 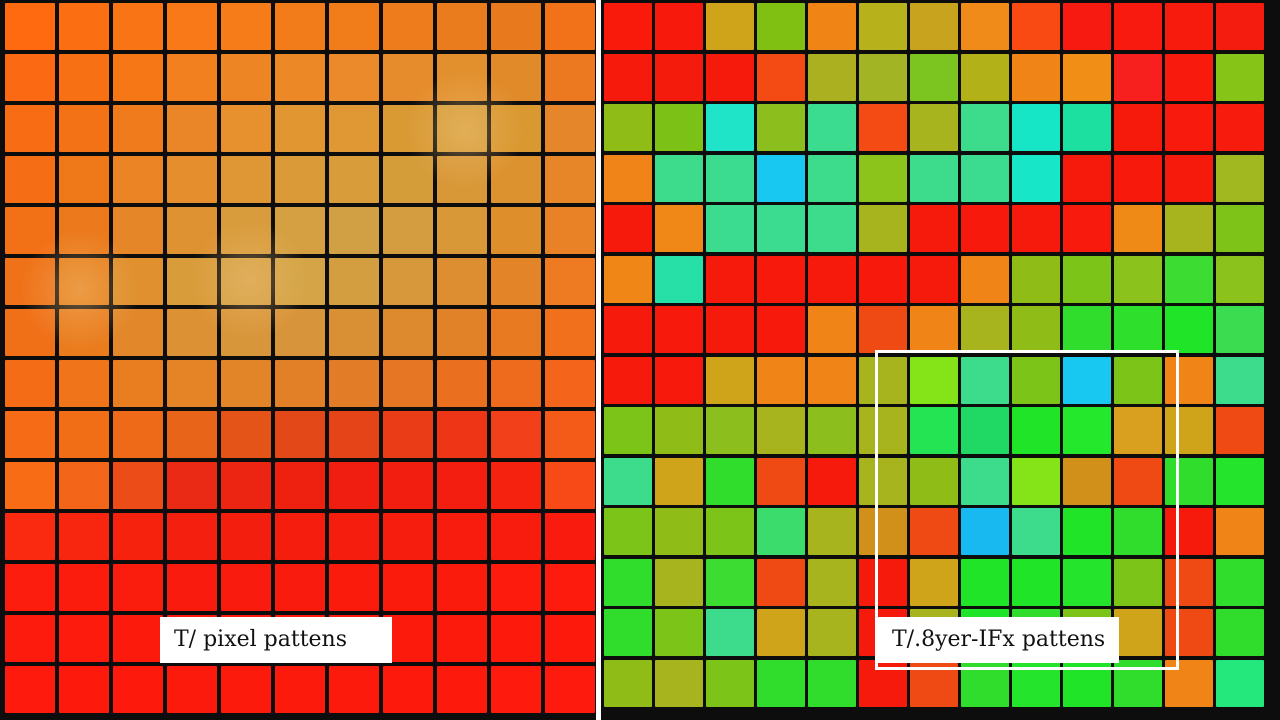 What do you see at coordinates (598, 360) in the screenshot?
I see `panel-divider` at bounding box center [598, 360].